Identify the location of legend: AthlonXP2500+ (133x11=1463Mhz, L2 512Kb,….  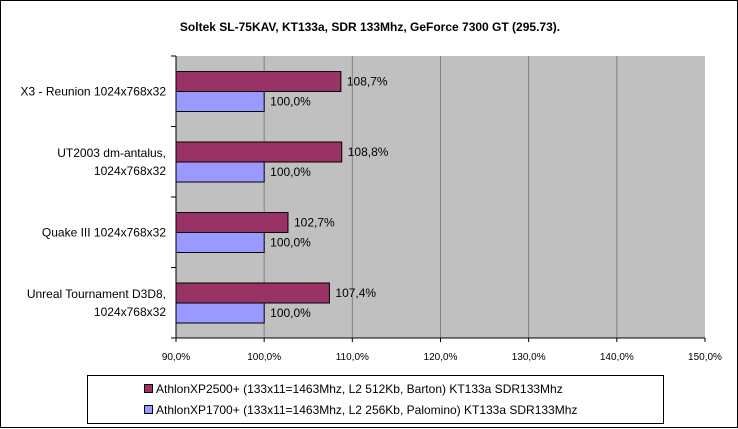
(375, 399).